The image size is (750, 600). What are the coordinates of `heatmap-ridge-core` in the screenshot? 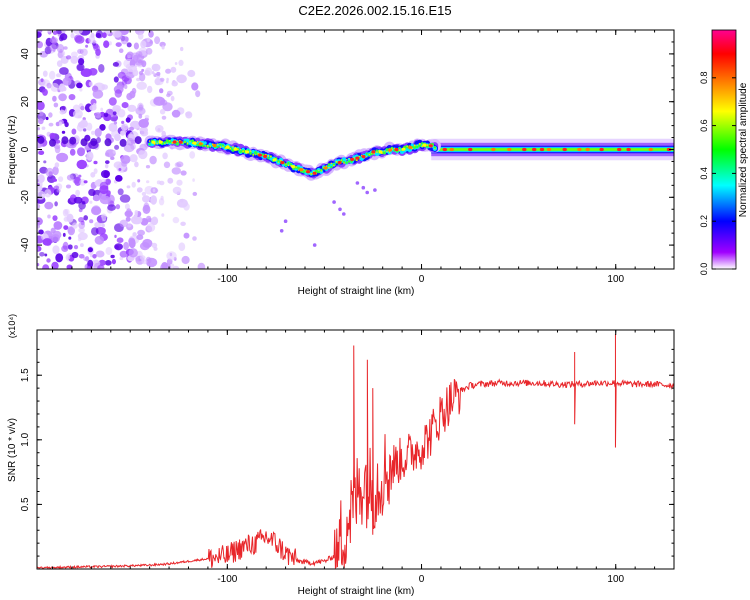 It's located at (552, 149).